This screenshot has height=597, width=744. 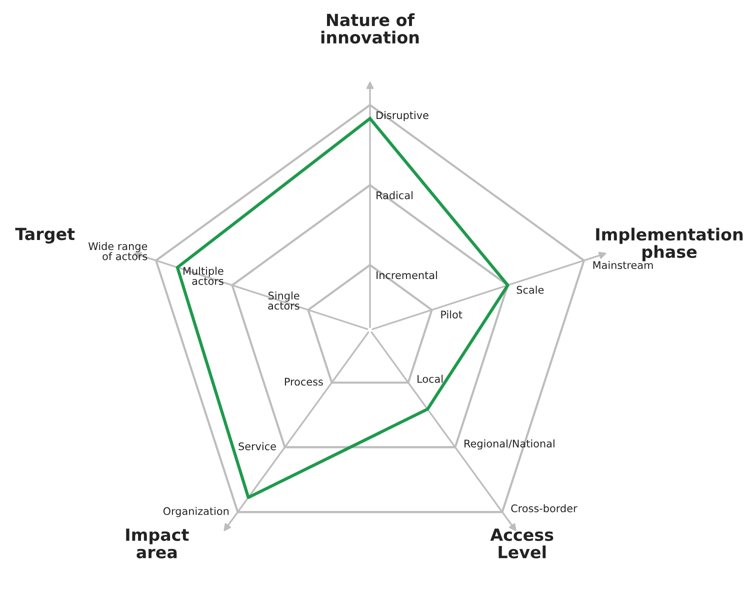 I want to click on spoke-label: Implementation phase, so click(x=669, y=245).